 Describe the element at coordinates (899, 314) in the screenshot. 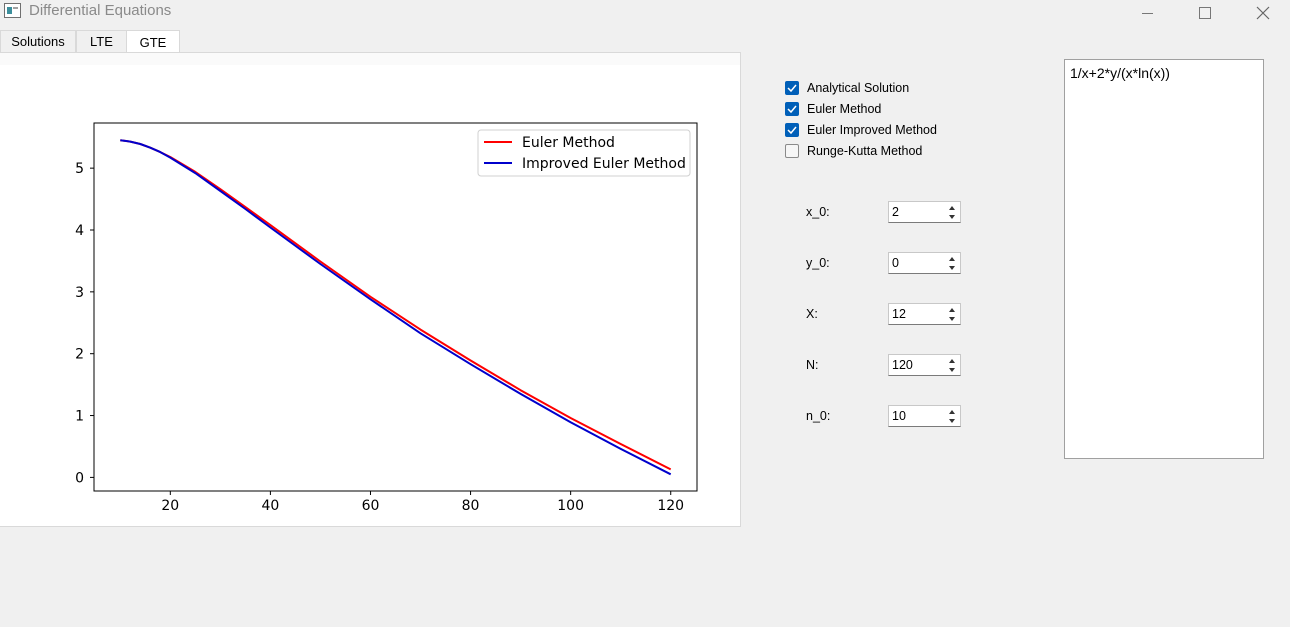

I see `spinbox-value: 12` at that location.